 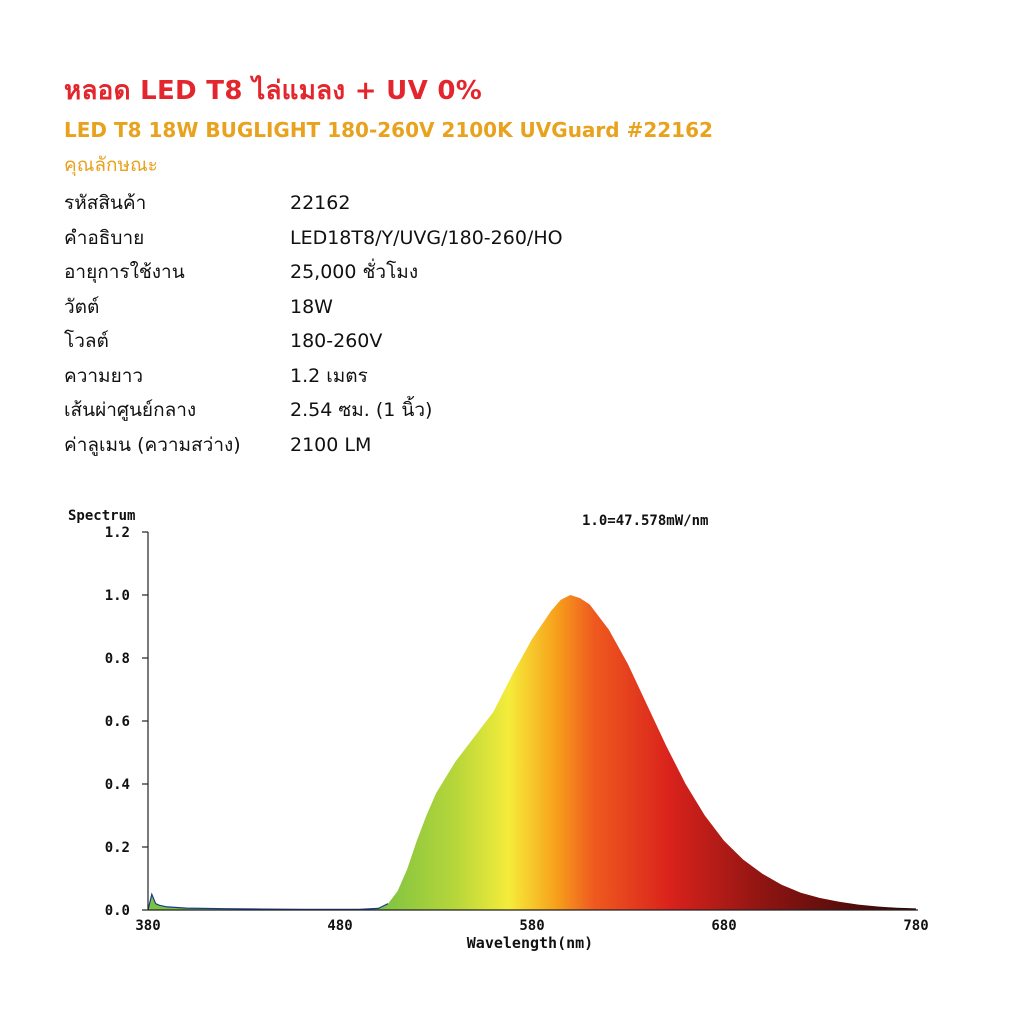 I want to click on y-tick-label: 0.2, so click(x=117, y=848).